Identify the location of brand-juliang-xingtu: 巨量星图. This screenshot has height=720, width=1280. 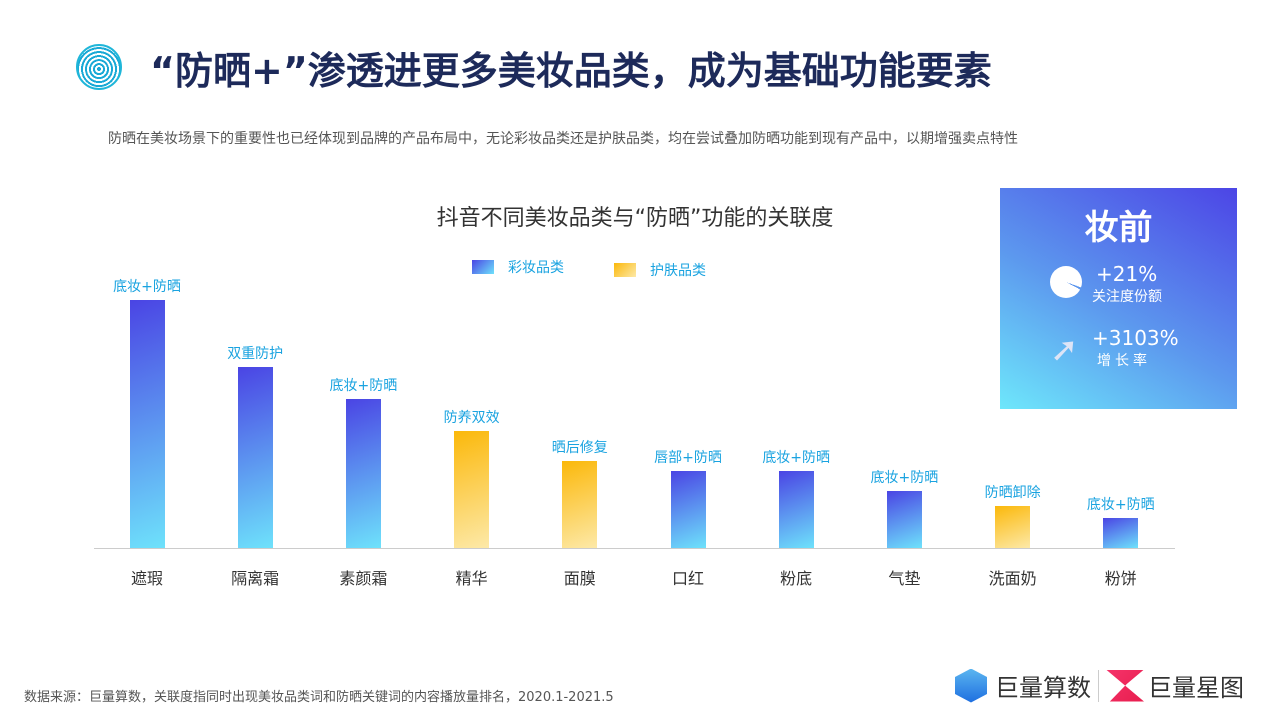
(1175, 685).